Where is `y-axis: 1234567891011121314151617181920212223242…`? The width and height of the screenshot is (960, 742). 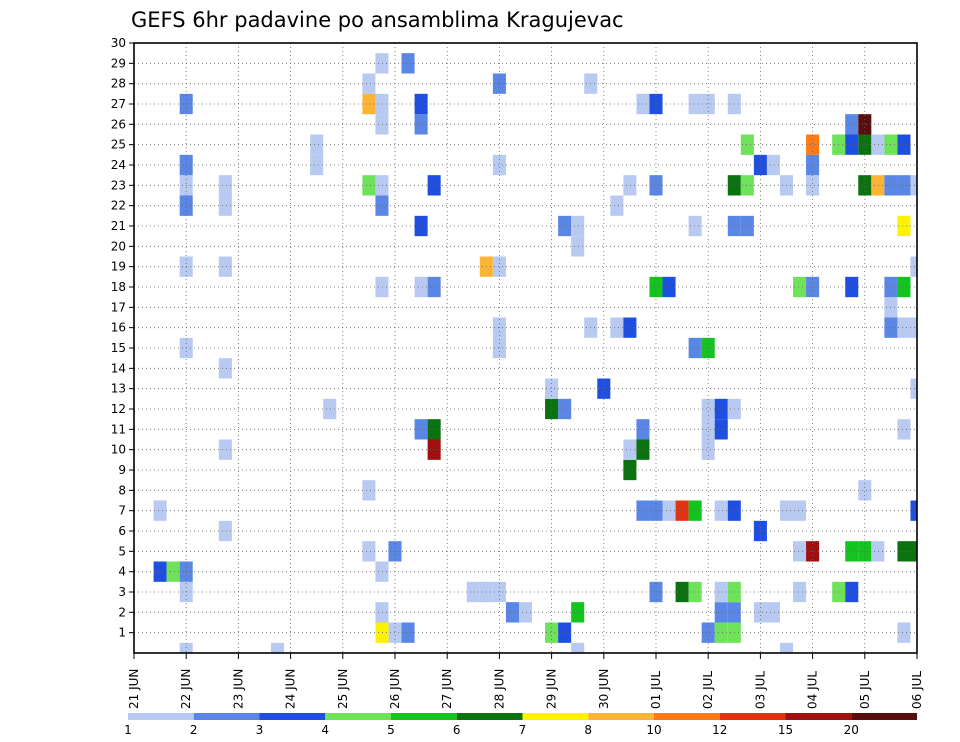 y-axis: 1234567891011121314151617181920212223242… is located at coordinates (122, 338).